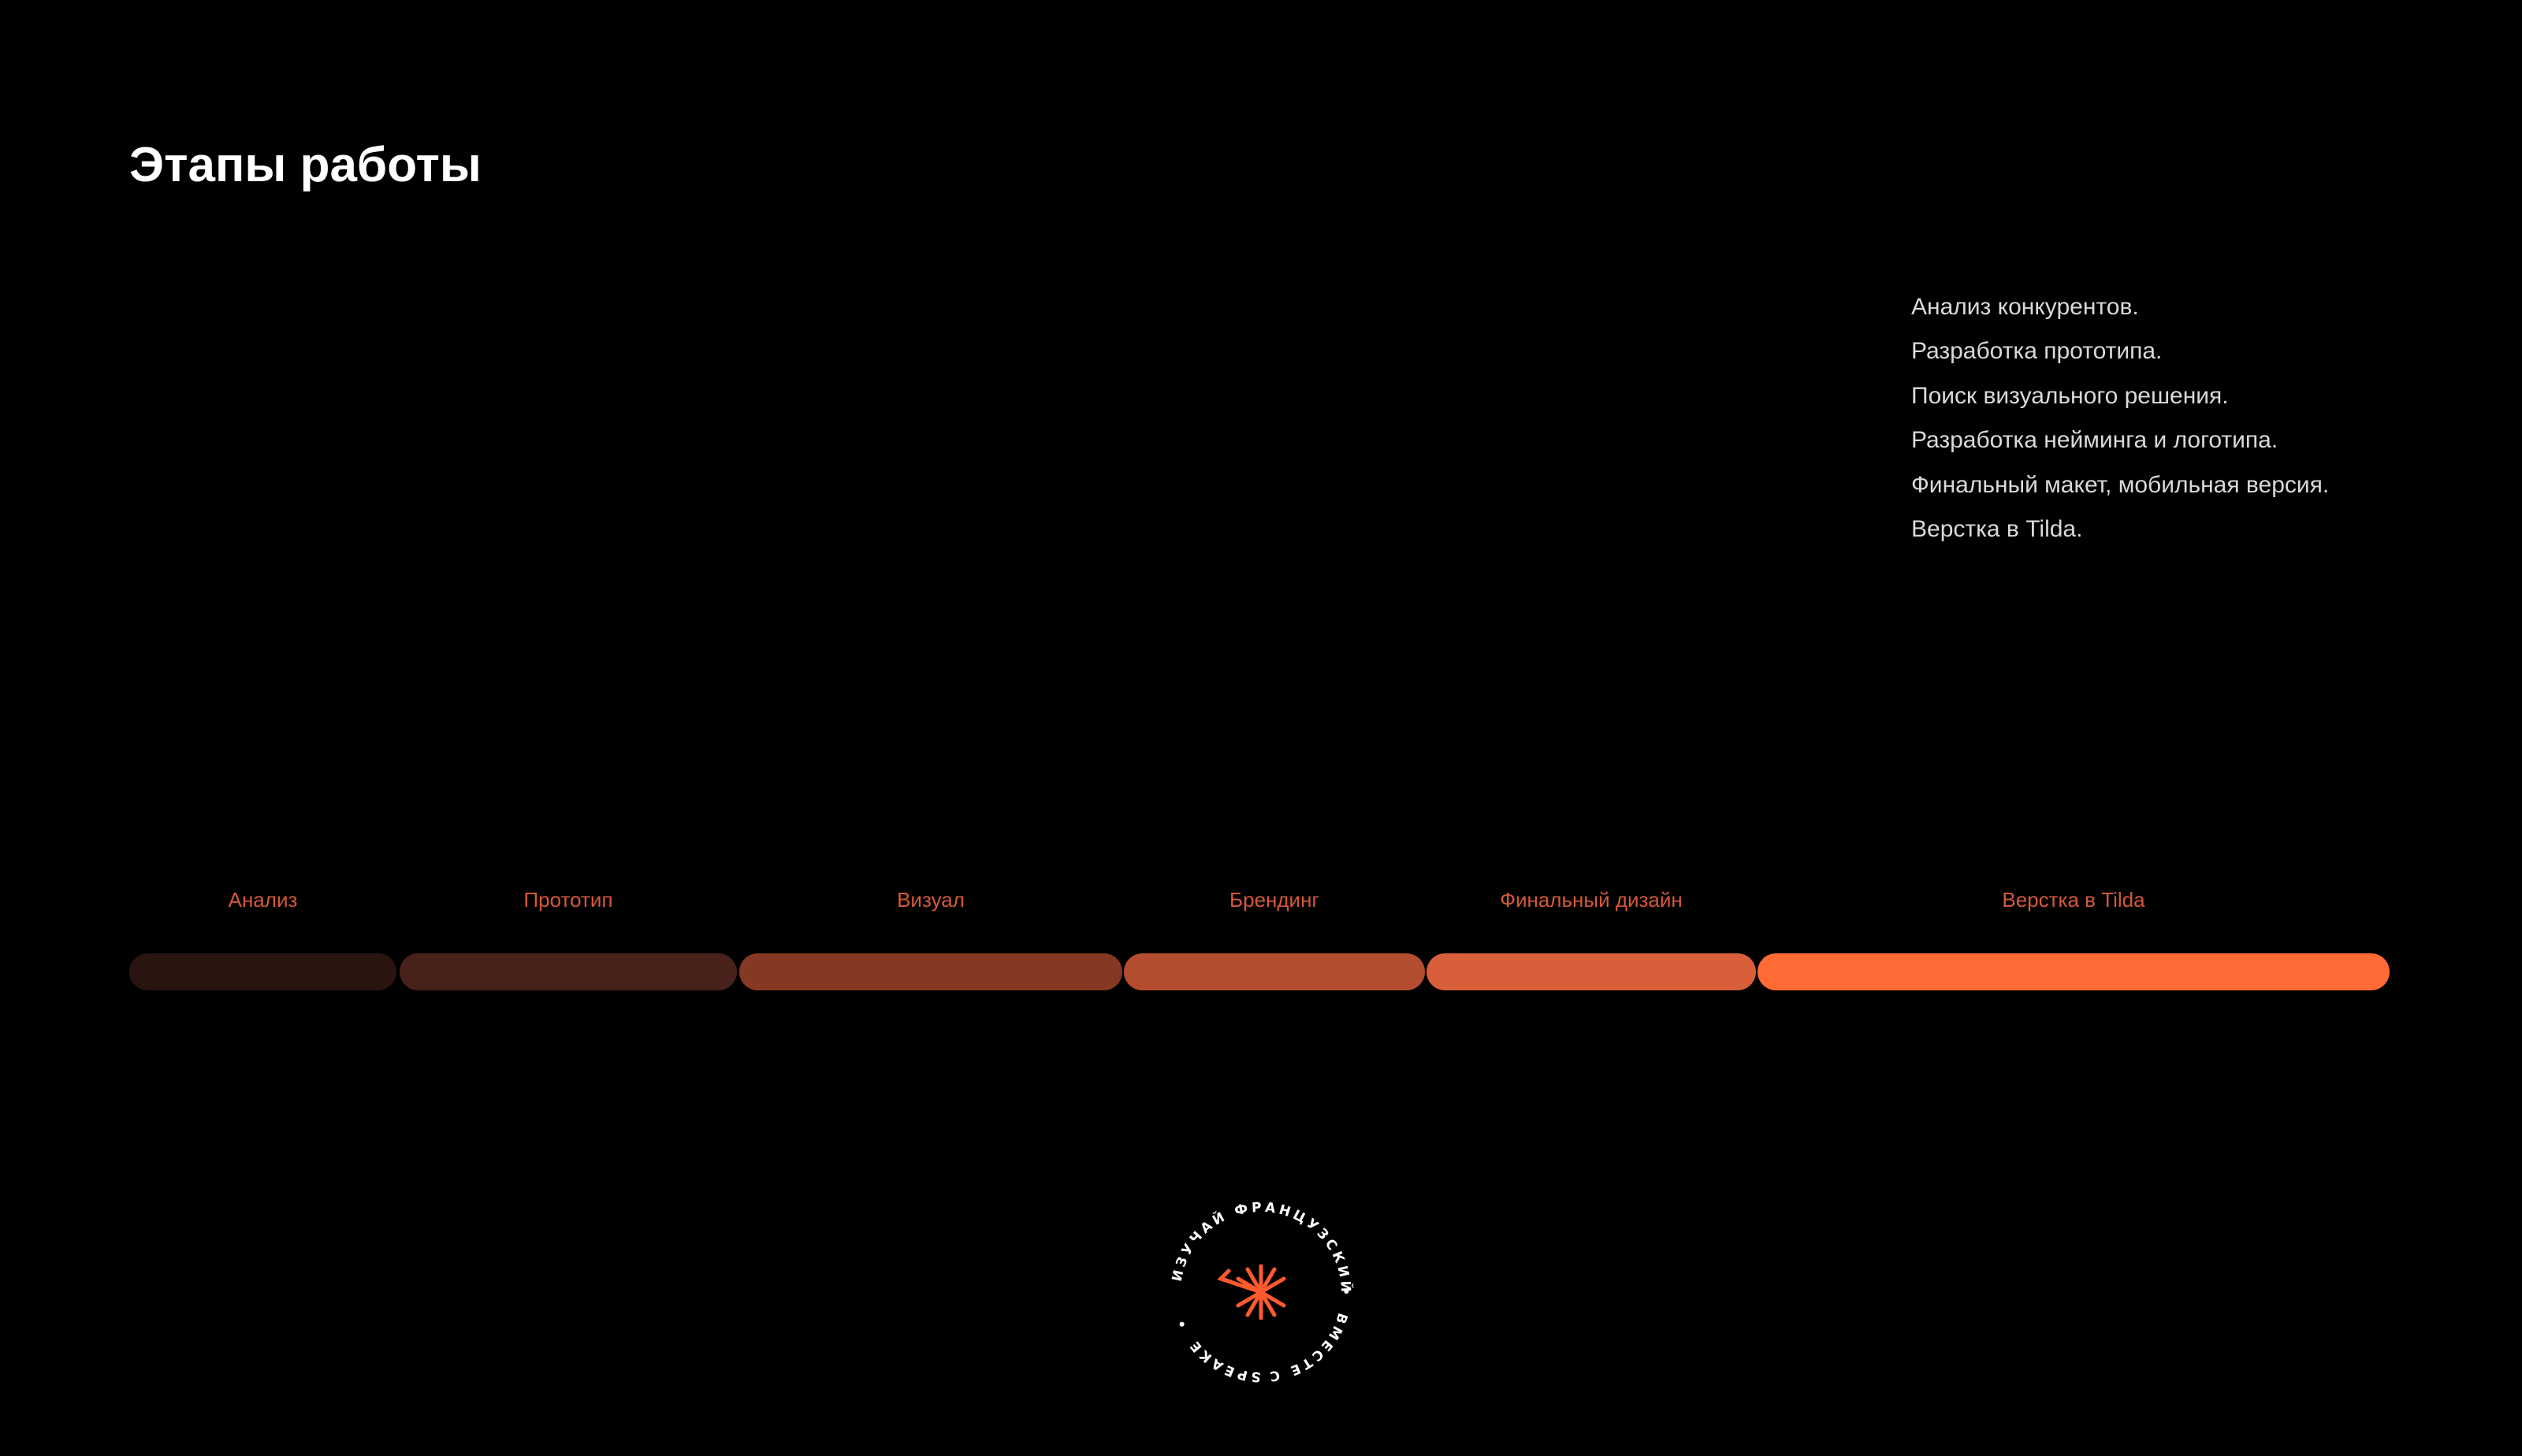 Image resolution: width=2522 pixels, height=1456 pixels. Describe the element at coordinates (1274, 937) in the screenshot. I see `stage-branding: Брендинг` at that location.